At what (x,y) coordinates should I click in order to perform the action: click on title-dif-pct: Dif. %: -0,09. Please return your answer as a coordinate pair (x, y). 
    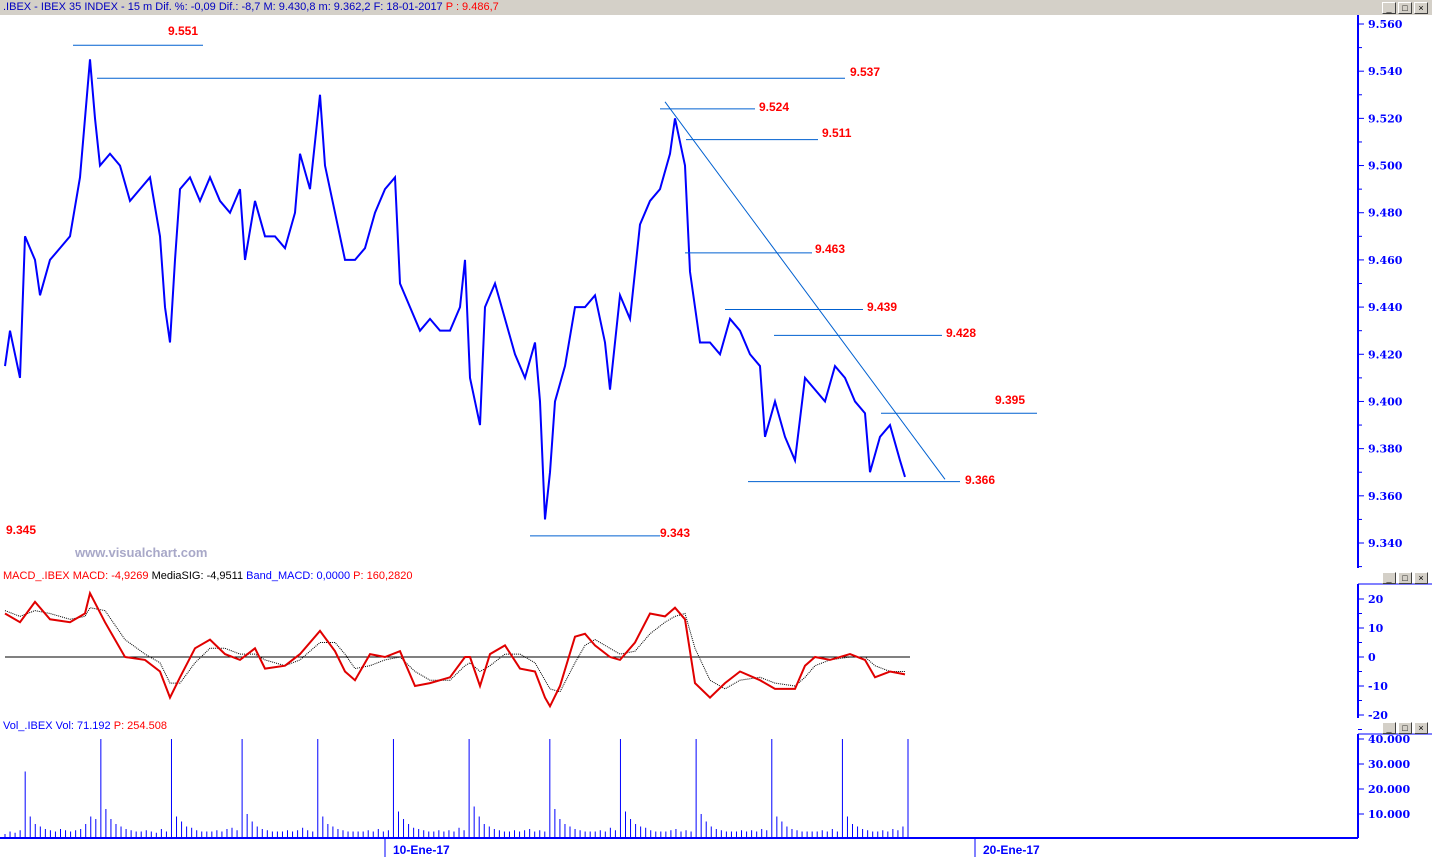
    Looking at the image, I should click on (185, 7).